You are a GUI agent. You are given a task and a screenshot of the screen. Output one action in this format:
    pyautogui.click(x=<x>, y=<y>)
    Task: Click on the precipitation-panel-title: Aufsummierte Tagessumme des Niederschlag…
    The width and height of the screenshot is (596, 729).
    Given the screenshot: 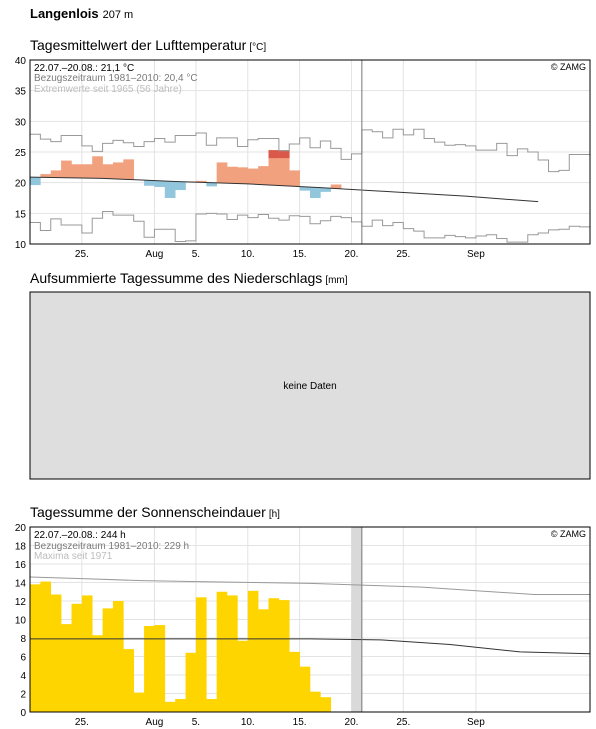 What is the action you would take?
    pyautogui.click(x=189, y=278)
    